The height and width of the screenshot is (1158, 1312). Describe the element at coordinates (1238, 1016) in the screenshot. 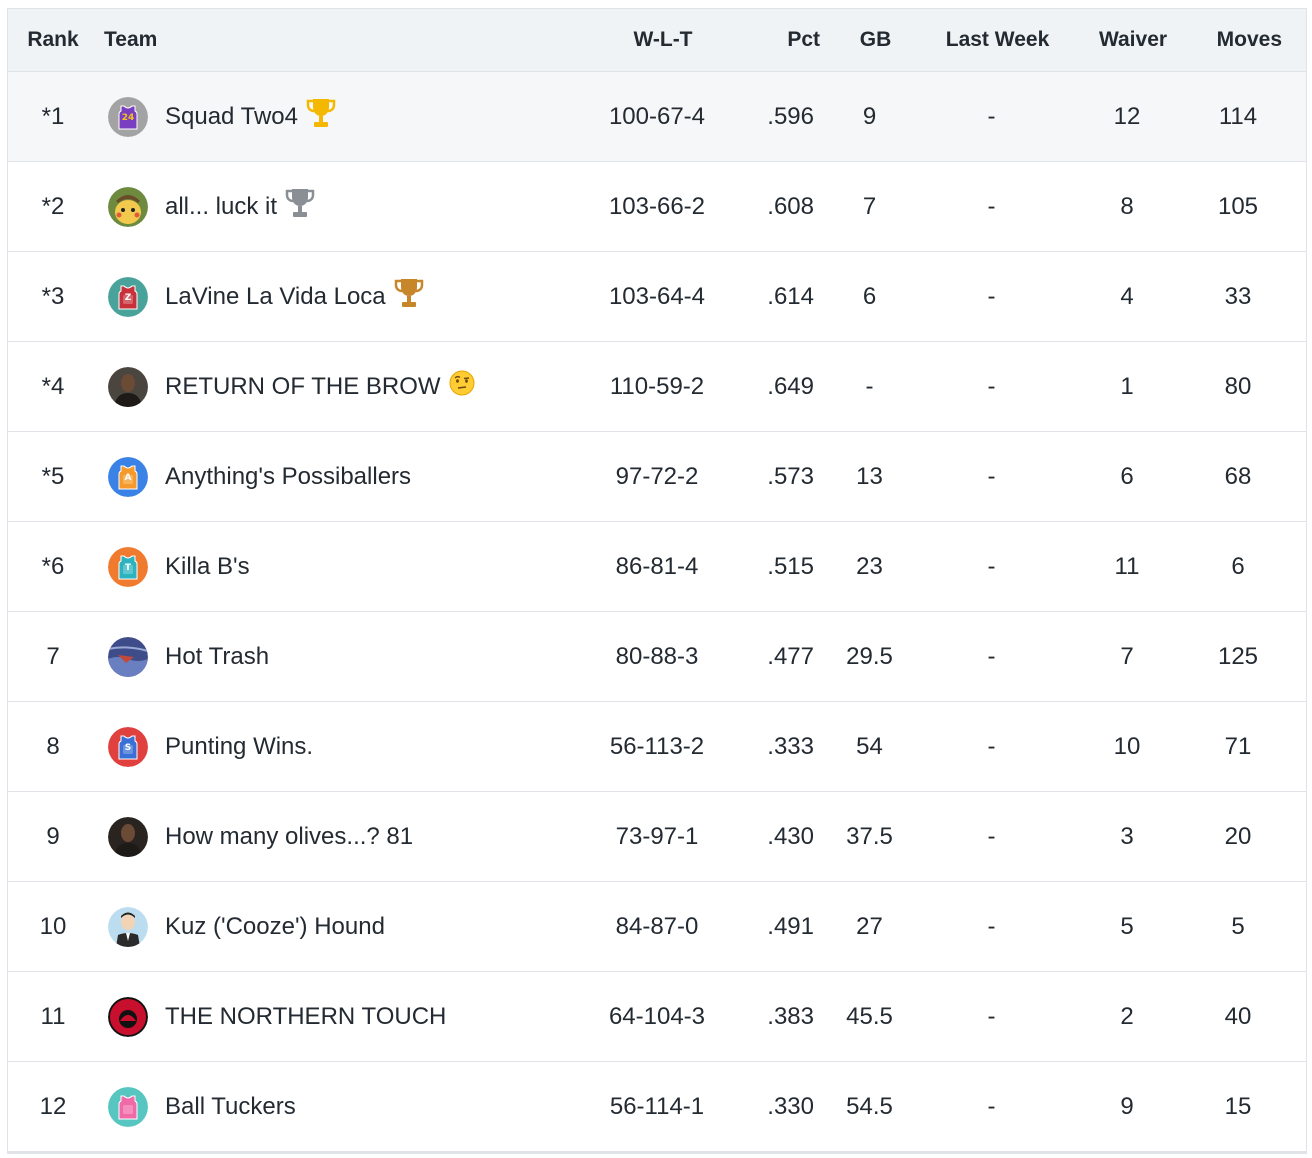

I see `moves-cell: 40` at that location.